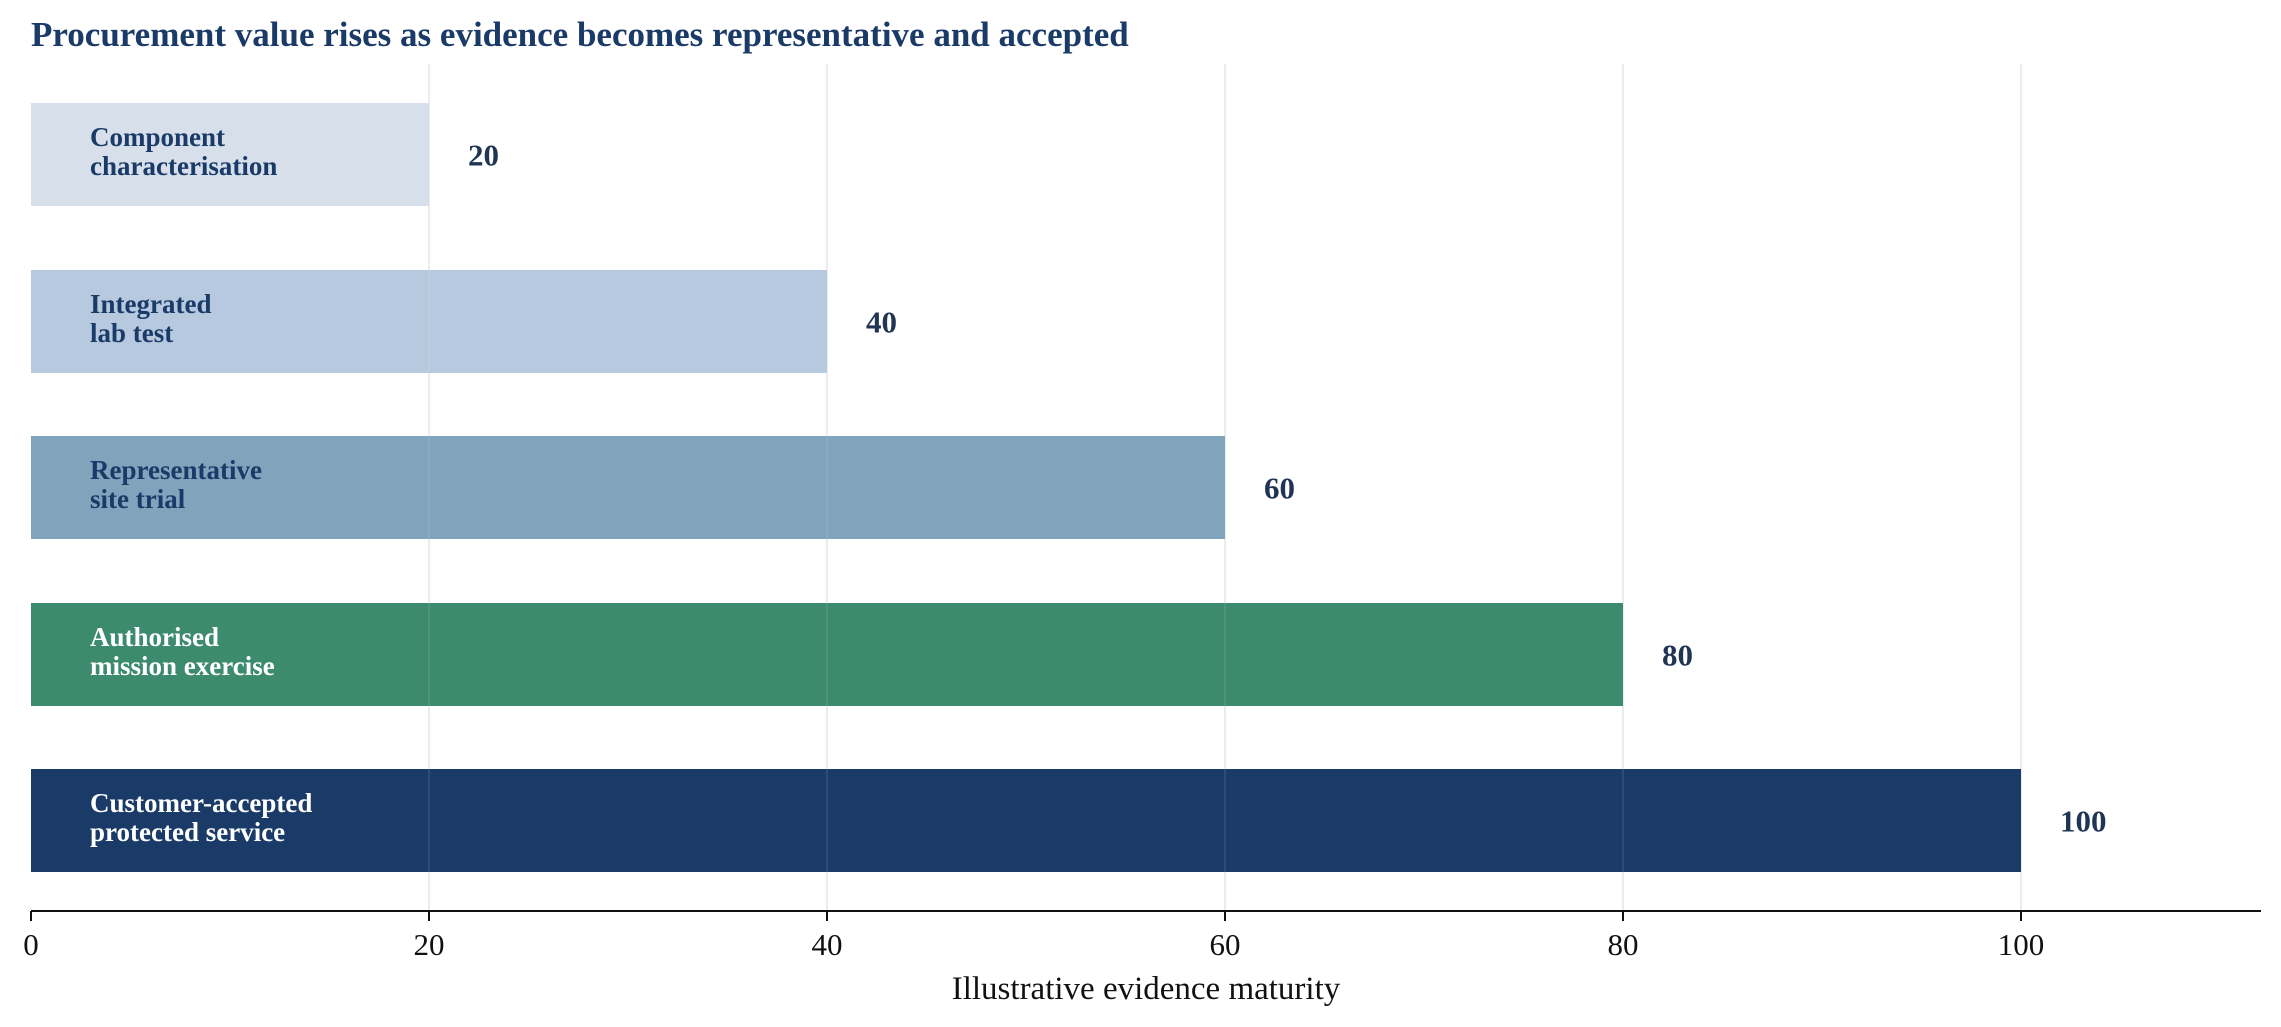 The width and height of the screenshot is (2281, 1027). I want to click on value-label-5: 100, so click(2083, 821).